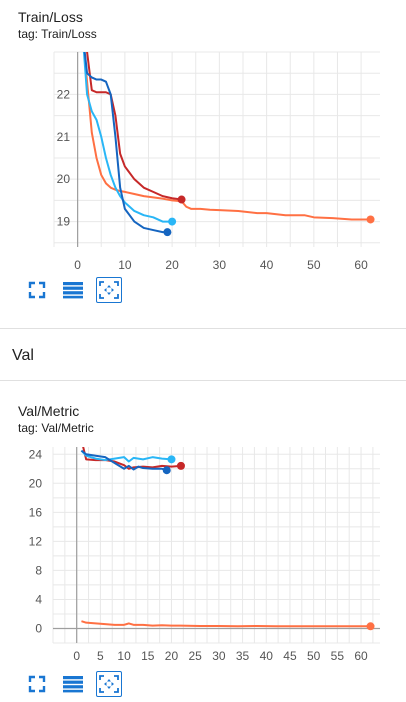 The image size is (406, 702). What do you see at coordinates (64, 137) in the screenshot?
I see `y-tick-label: 21` at bounding box center [64, 137].